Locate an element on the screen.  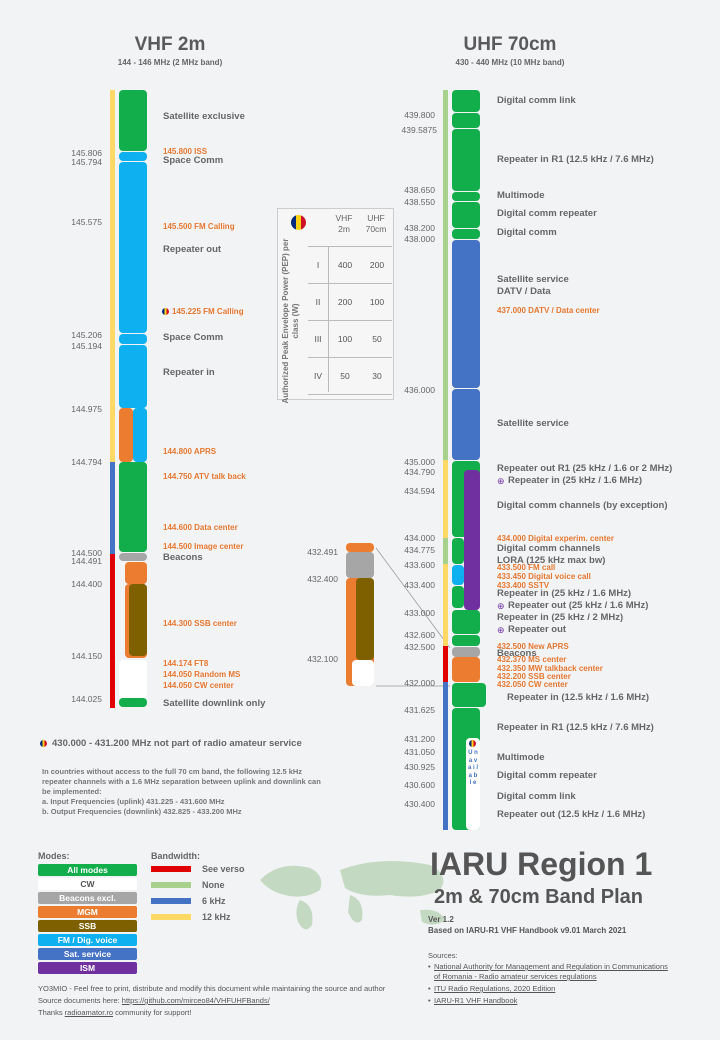
uhf-zoom-cw is located at coordinates (363, 673).